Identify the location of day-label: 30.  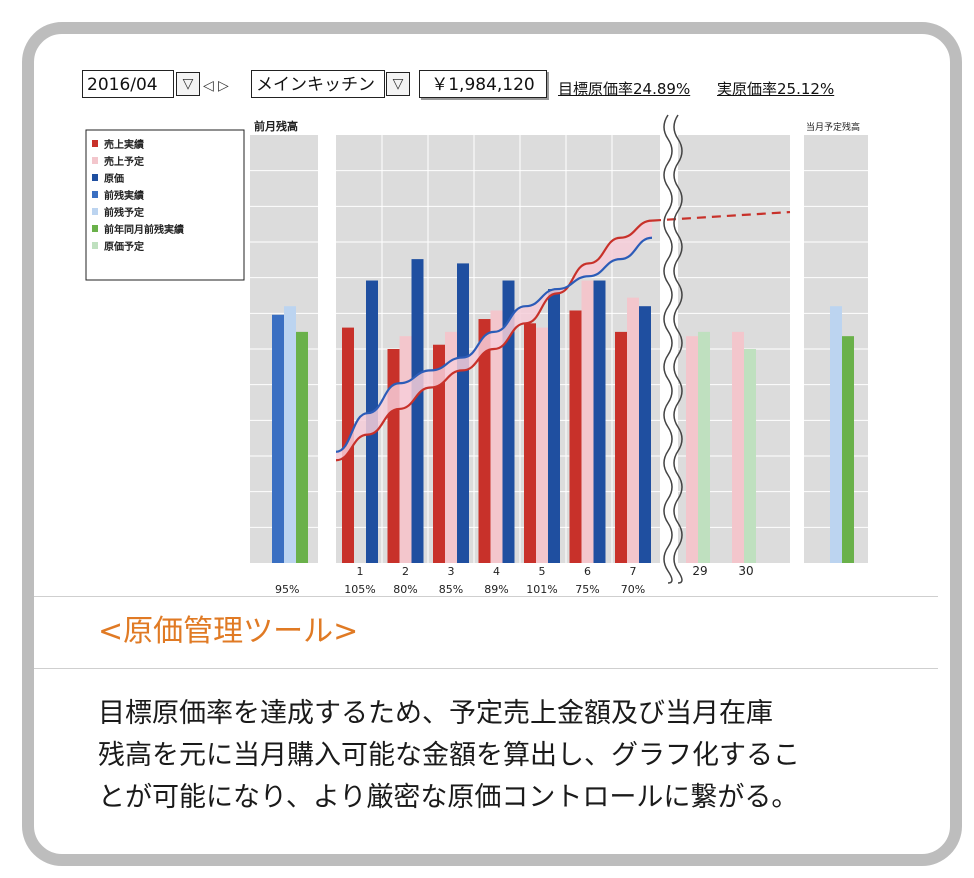
(745, 571).